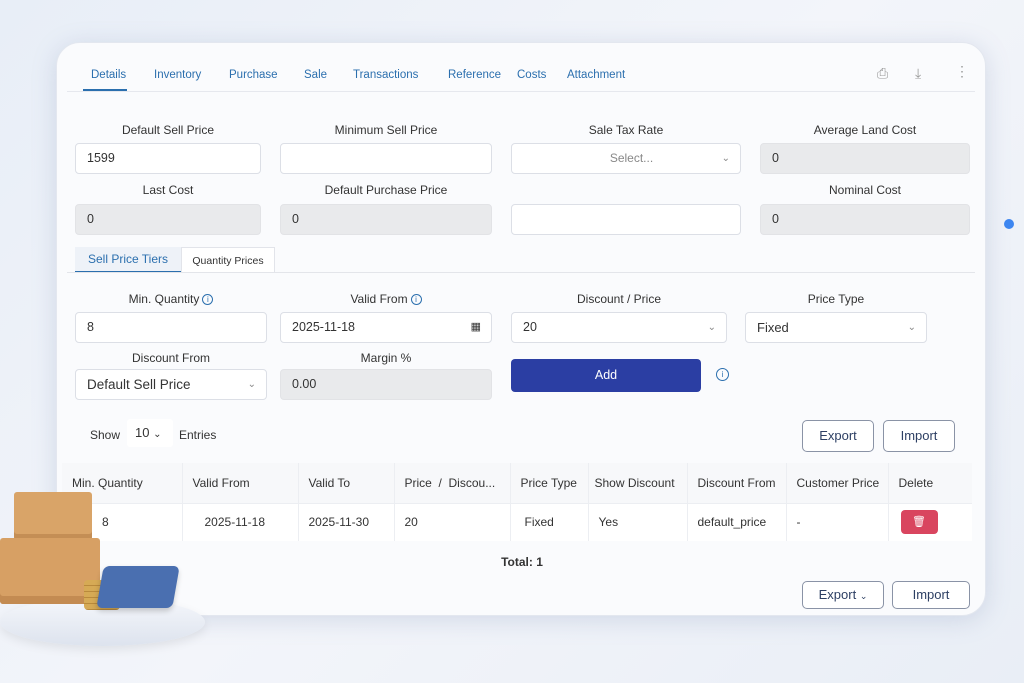 This screenshot has height=683, width=1024. I want to click on col-delete: Delete, so click(930, 483).